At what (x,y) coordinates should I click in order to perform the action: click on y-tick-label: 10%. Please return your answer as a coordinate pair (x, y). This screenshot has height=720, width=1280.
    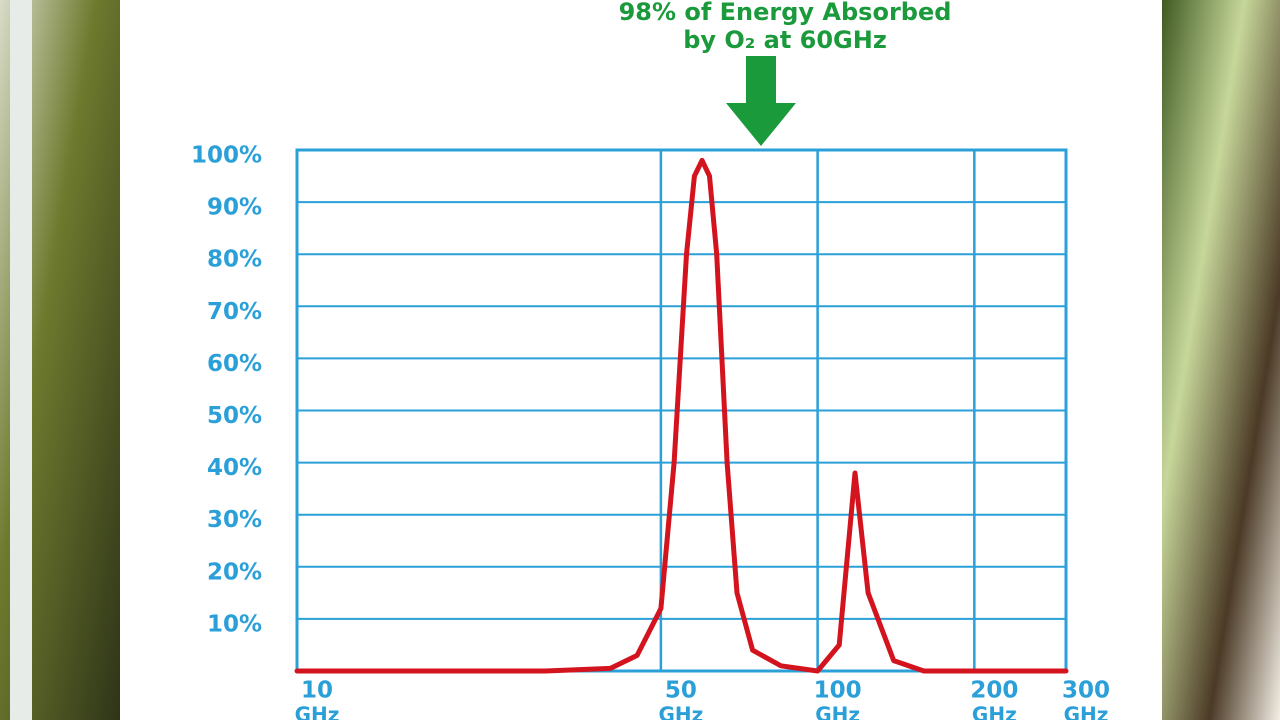
    Looking at the image, I should click on (234, 624).